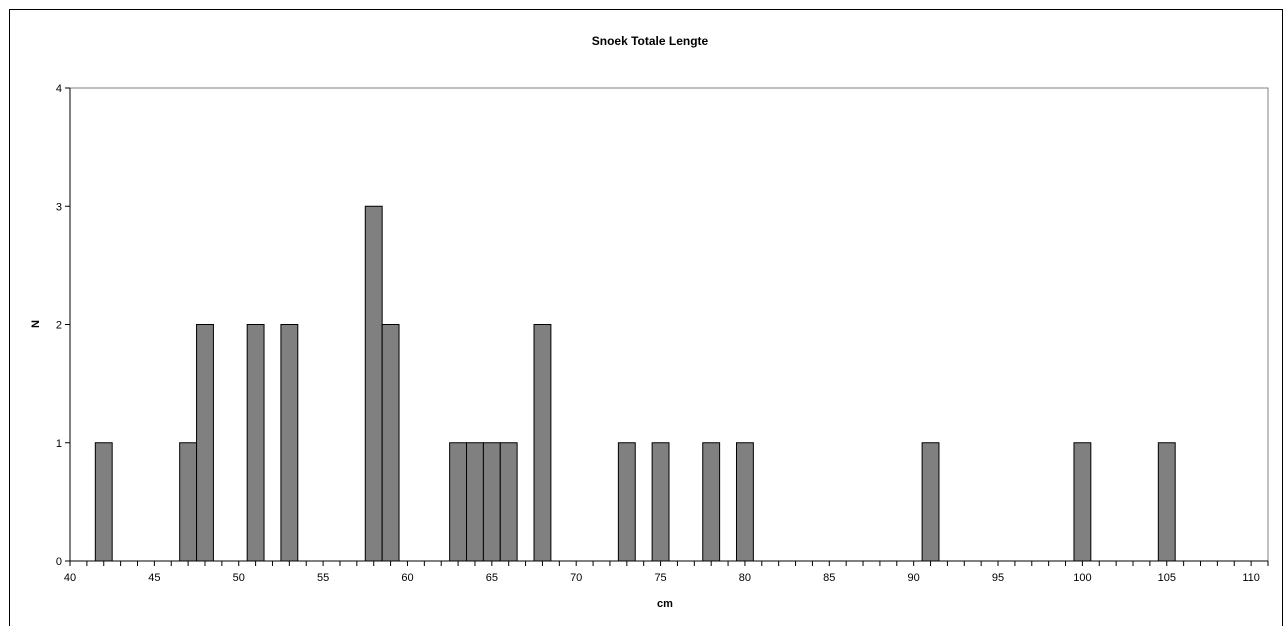  Describe the element at coordinates (59, 326) in the screenshot. I see `y-tick-label: 2` at that location.